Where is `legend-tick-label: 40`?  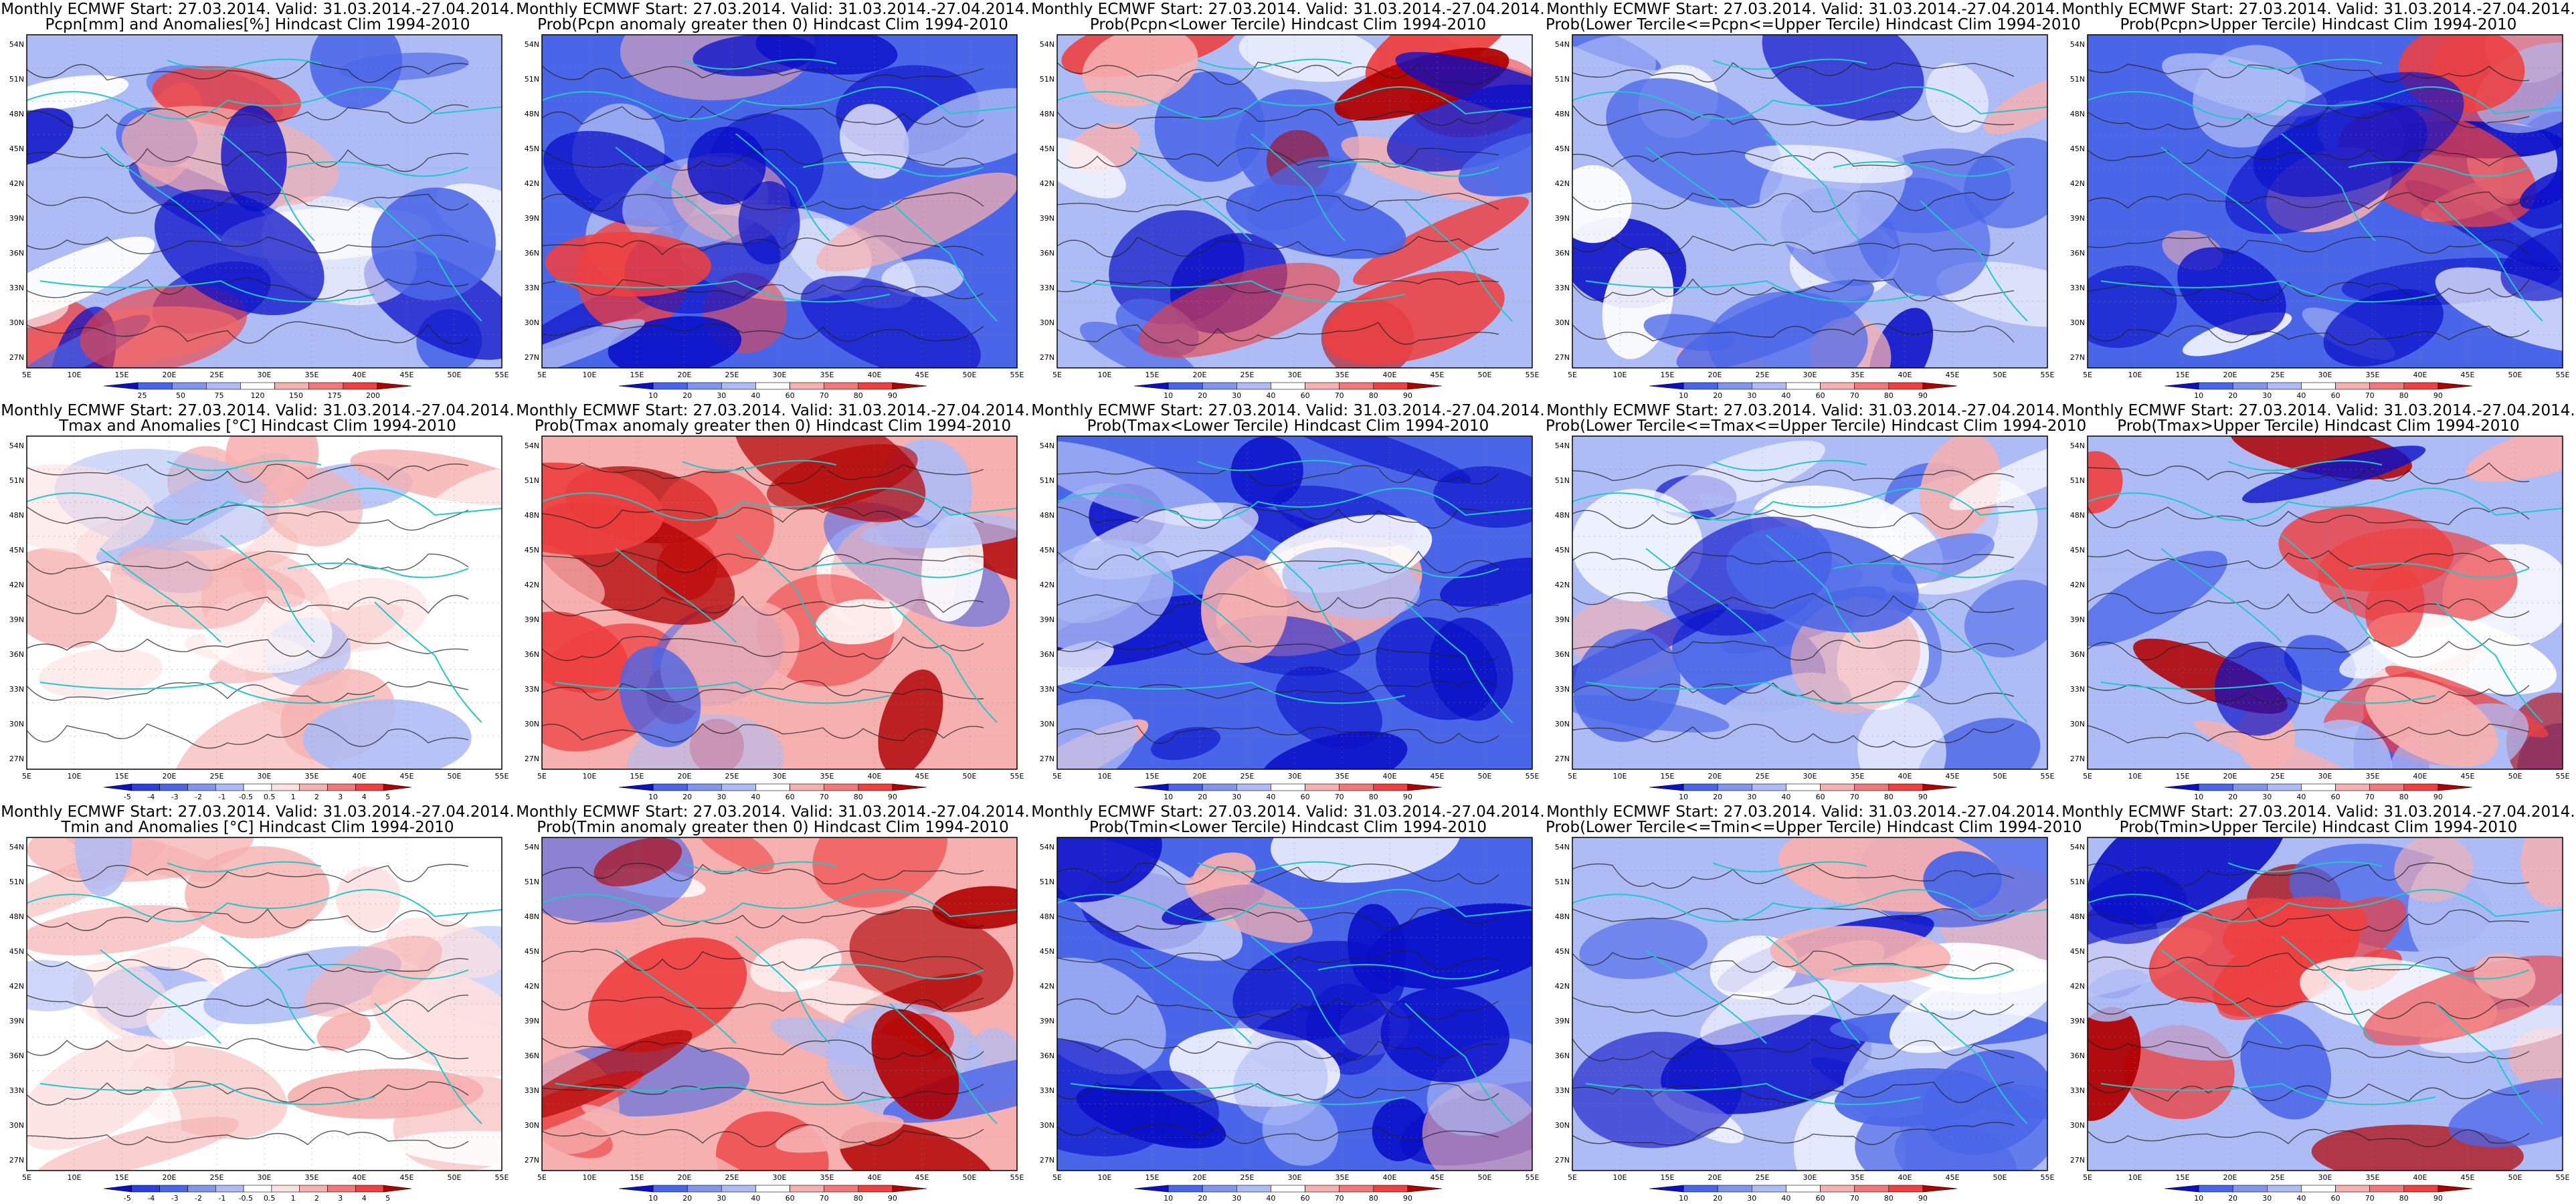 legend-tick-label: 40 is located at coordinates (2301, 395).